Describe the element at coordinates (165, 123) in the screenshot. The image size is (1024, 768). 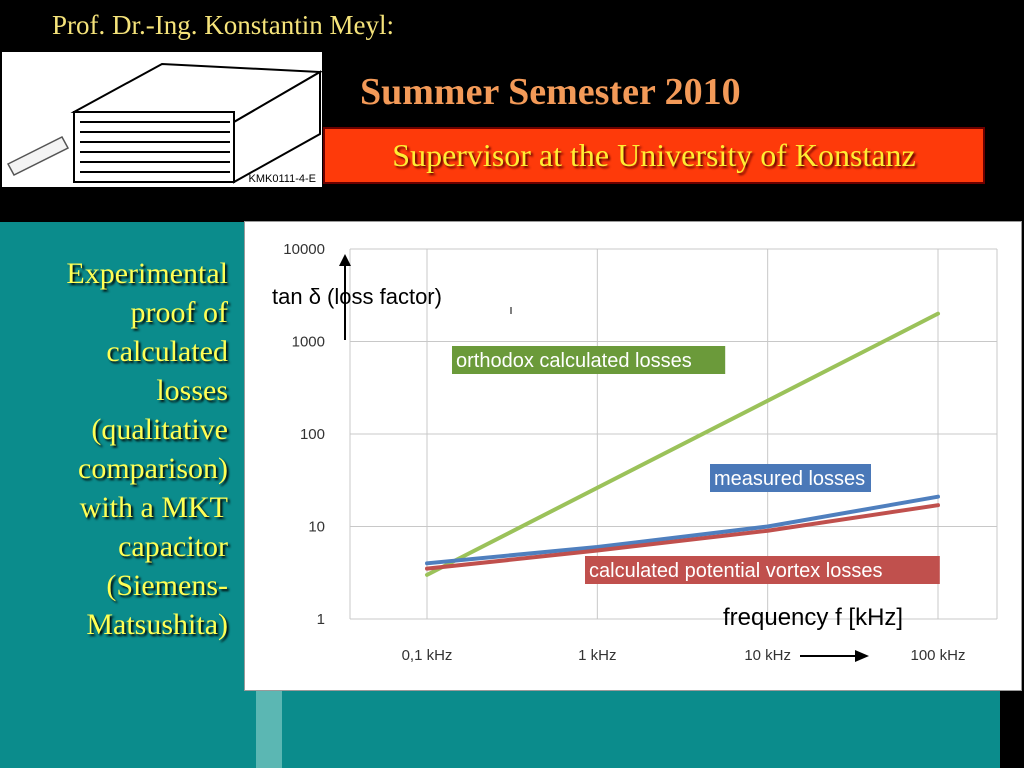
I see `capacitor-drawing` at that location.